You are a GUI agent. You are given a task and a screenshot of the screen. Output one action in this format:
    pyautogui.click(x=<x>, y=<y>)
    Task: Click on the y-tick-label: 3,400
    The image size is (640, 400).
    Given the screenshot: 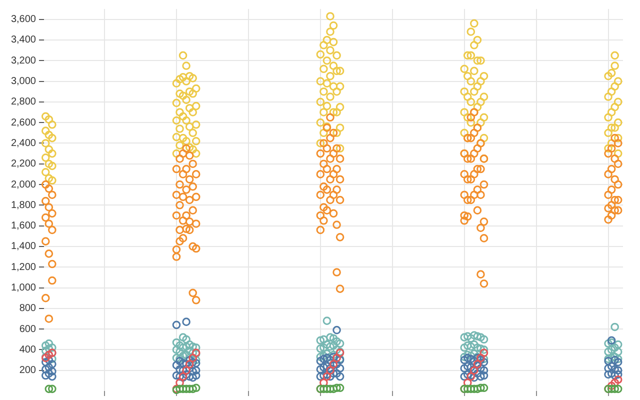 What is the action you would take?
    pyautogui.click(x=23, y=40)
    